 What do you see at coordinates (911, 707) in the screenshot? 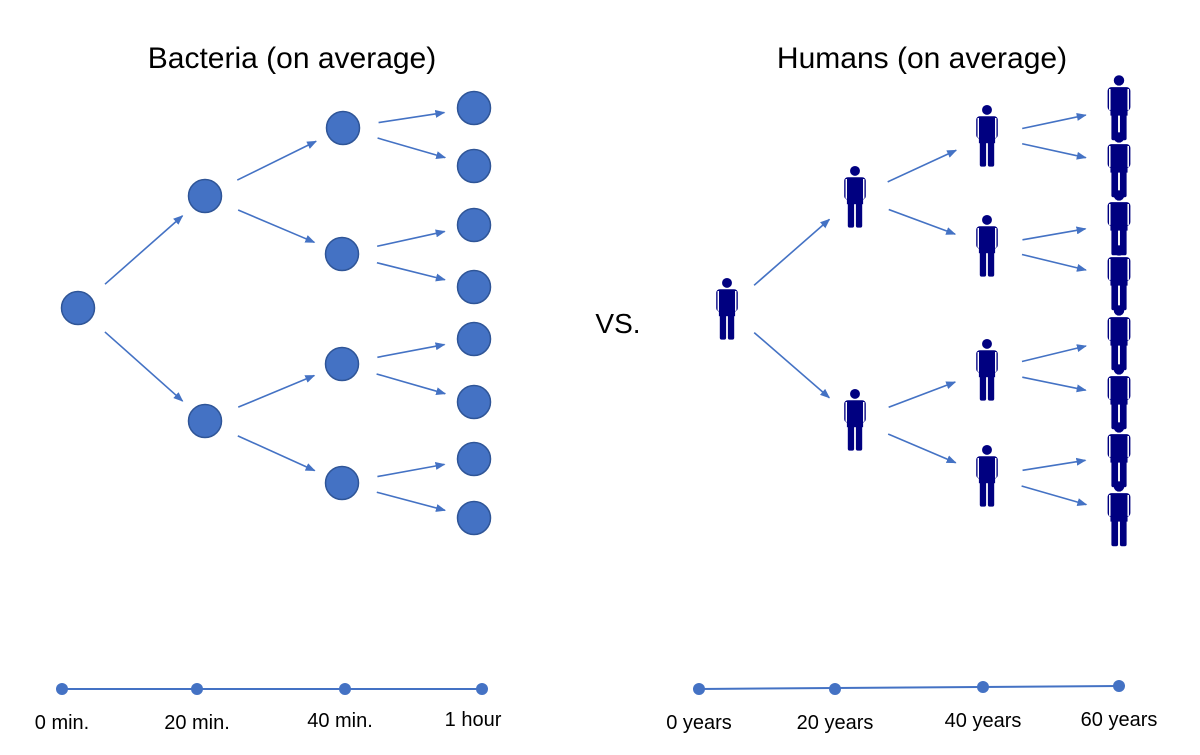
I see `humans-timeline: 0 years 20 years 40 years 60 years` at bounding box center [911, 707].